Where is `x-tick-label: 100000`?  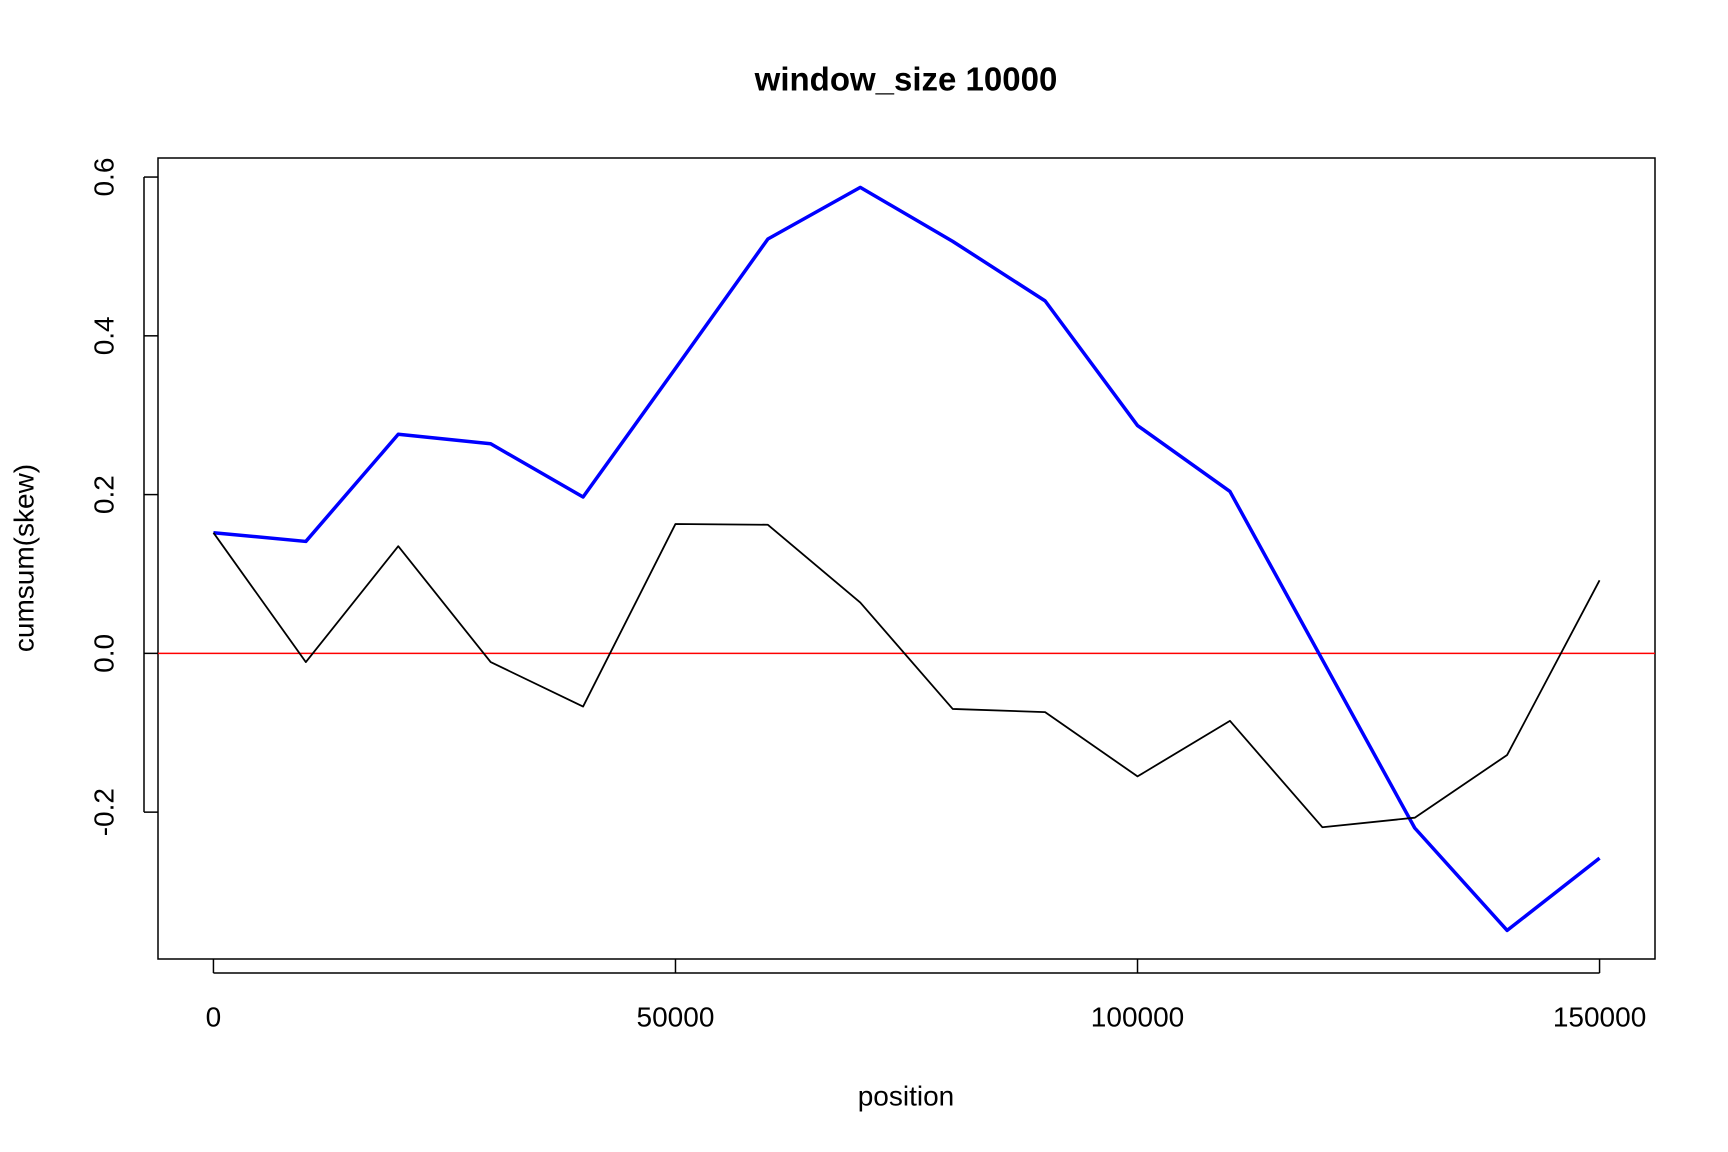
x-tick-label: 100000 is located at coordinates (1137, 1016).